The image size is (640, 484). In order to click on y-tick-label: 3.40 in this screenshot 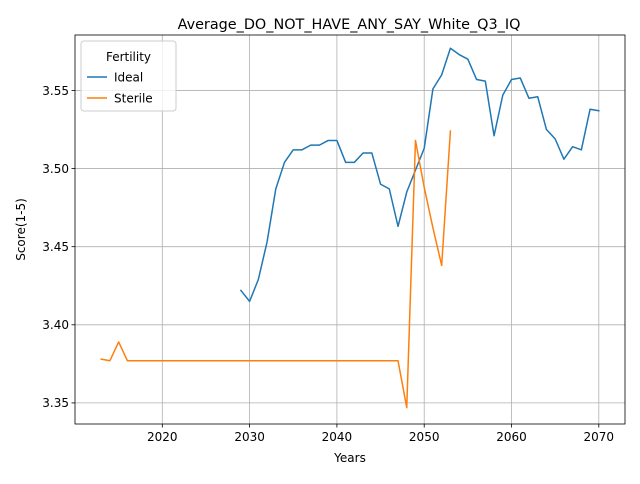, I will do `click(55, 325)`.